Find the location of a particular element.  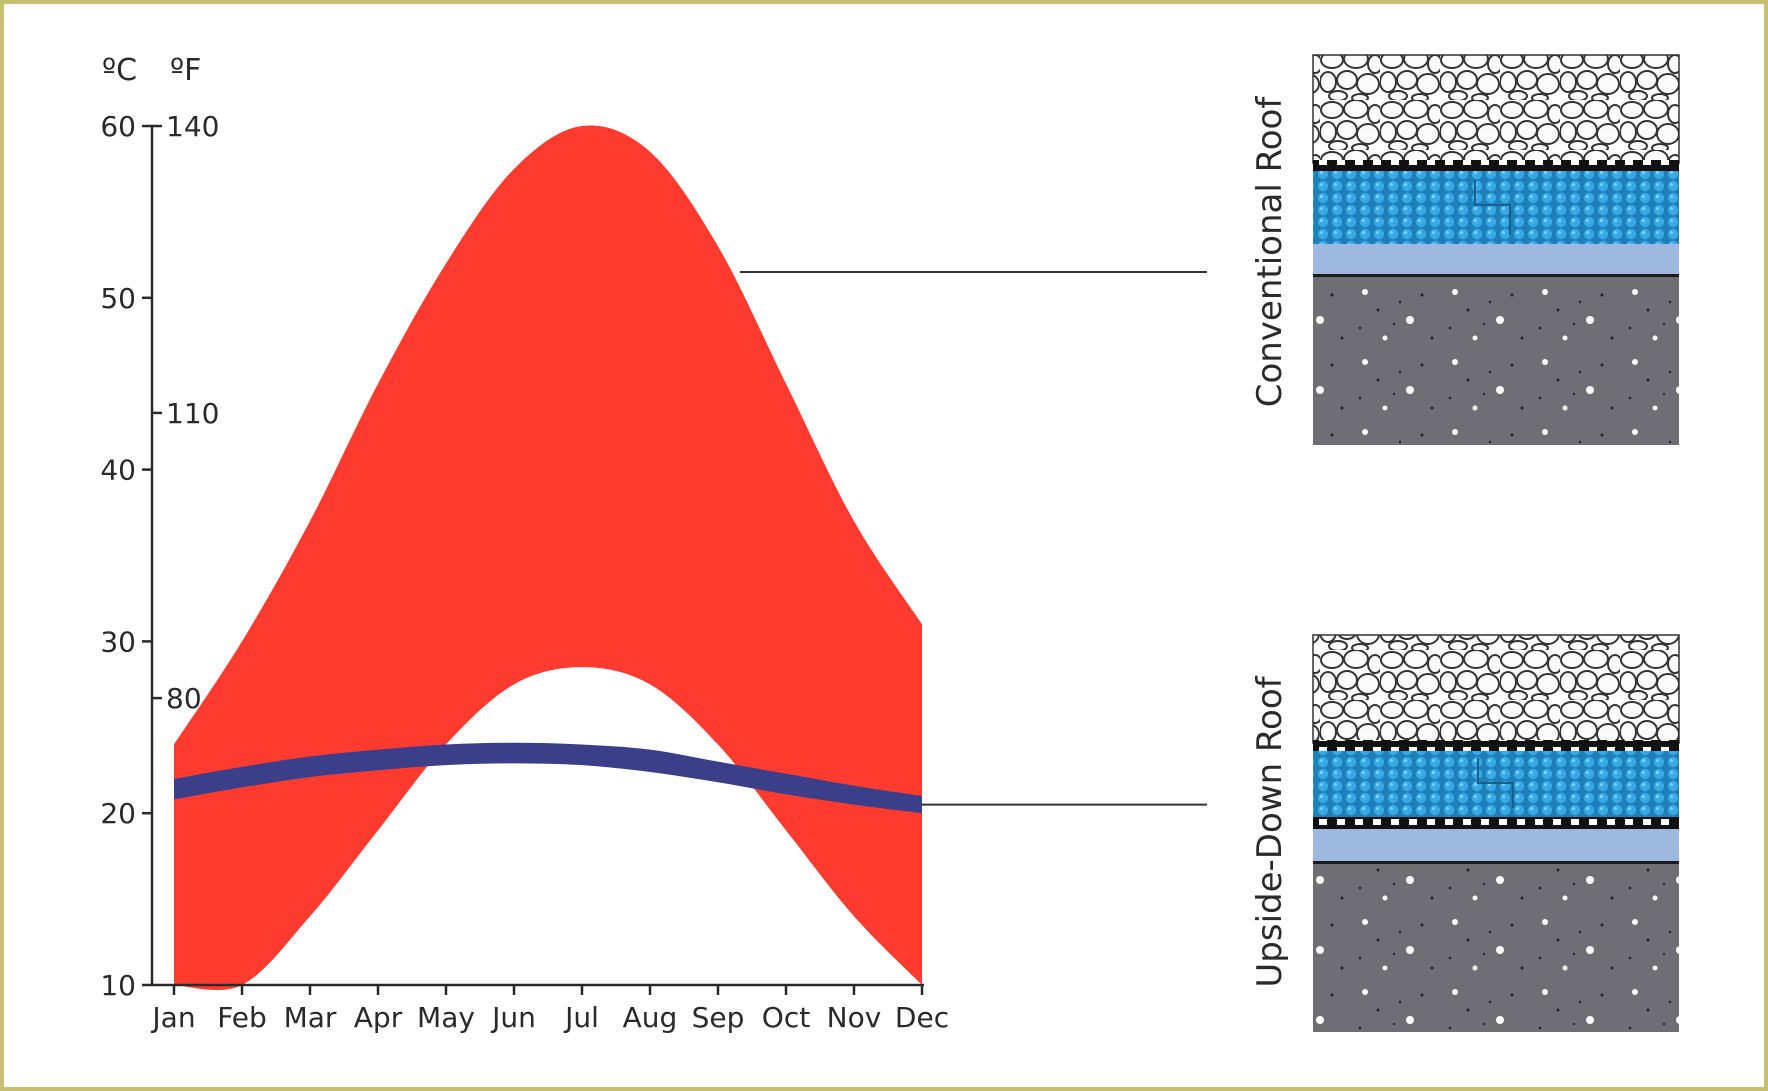

month-tick-label: Dec is located at coordinates (922, 1017).